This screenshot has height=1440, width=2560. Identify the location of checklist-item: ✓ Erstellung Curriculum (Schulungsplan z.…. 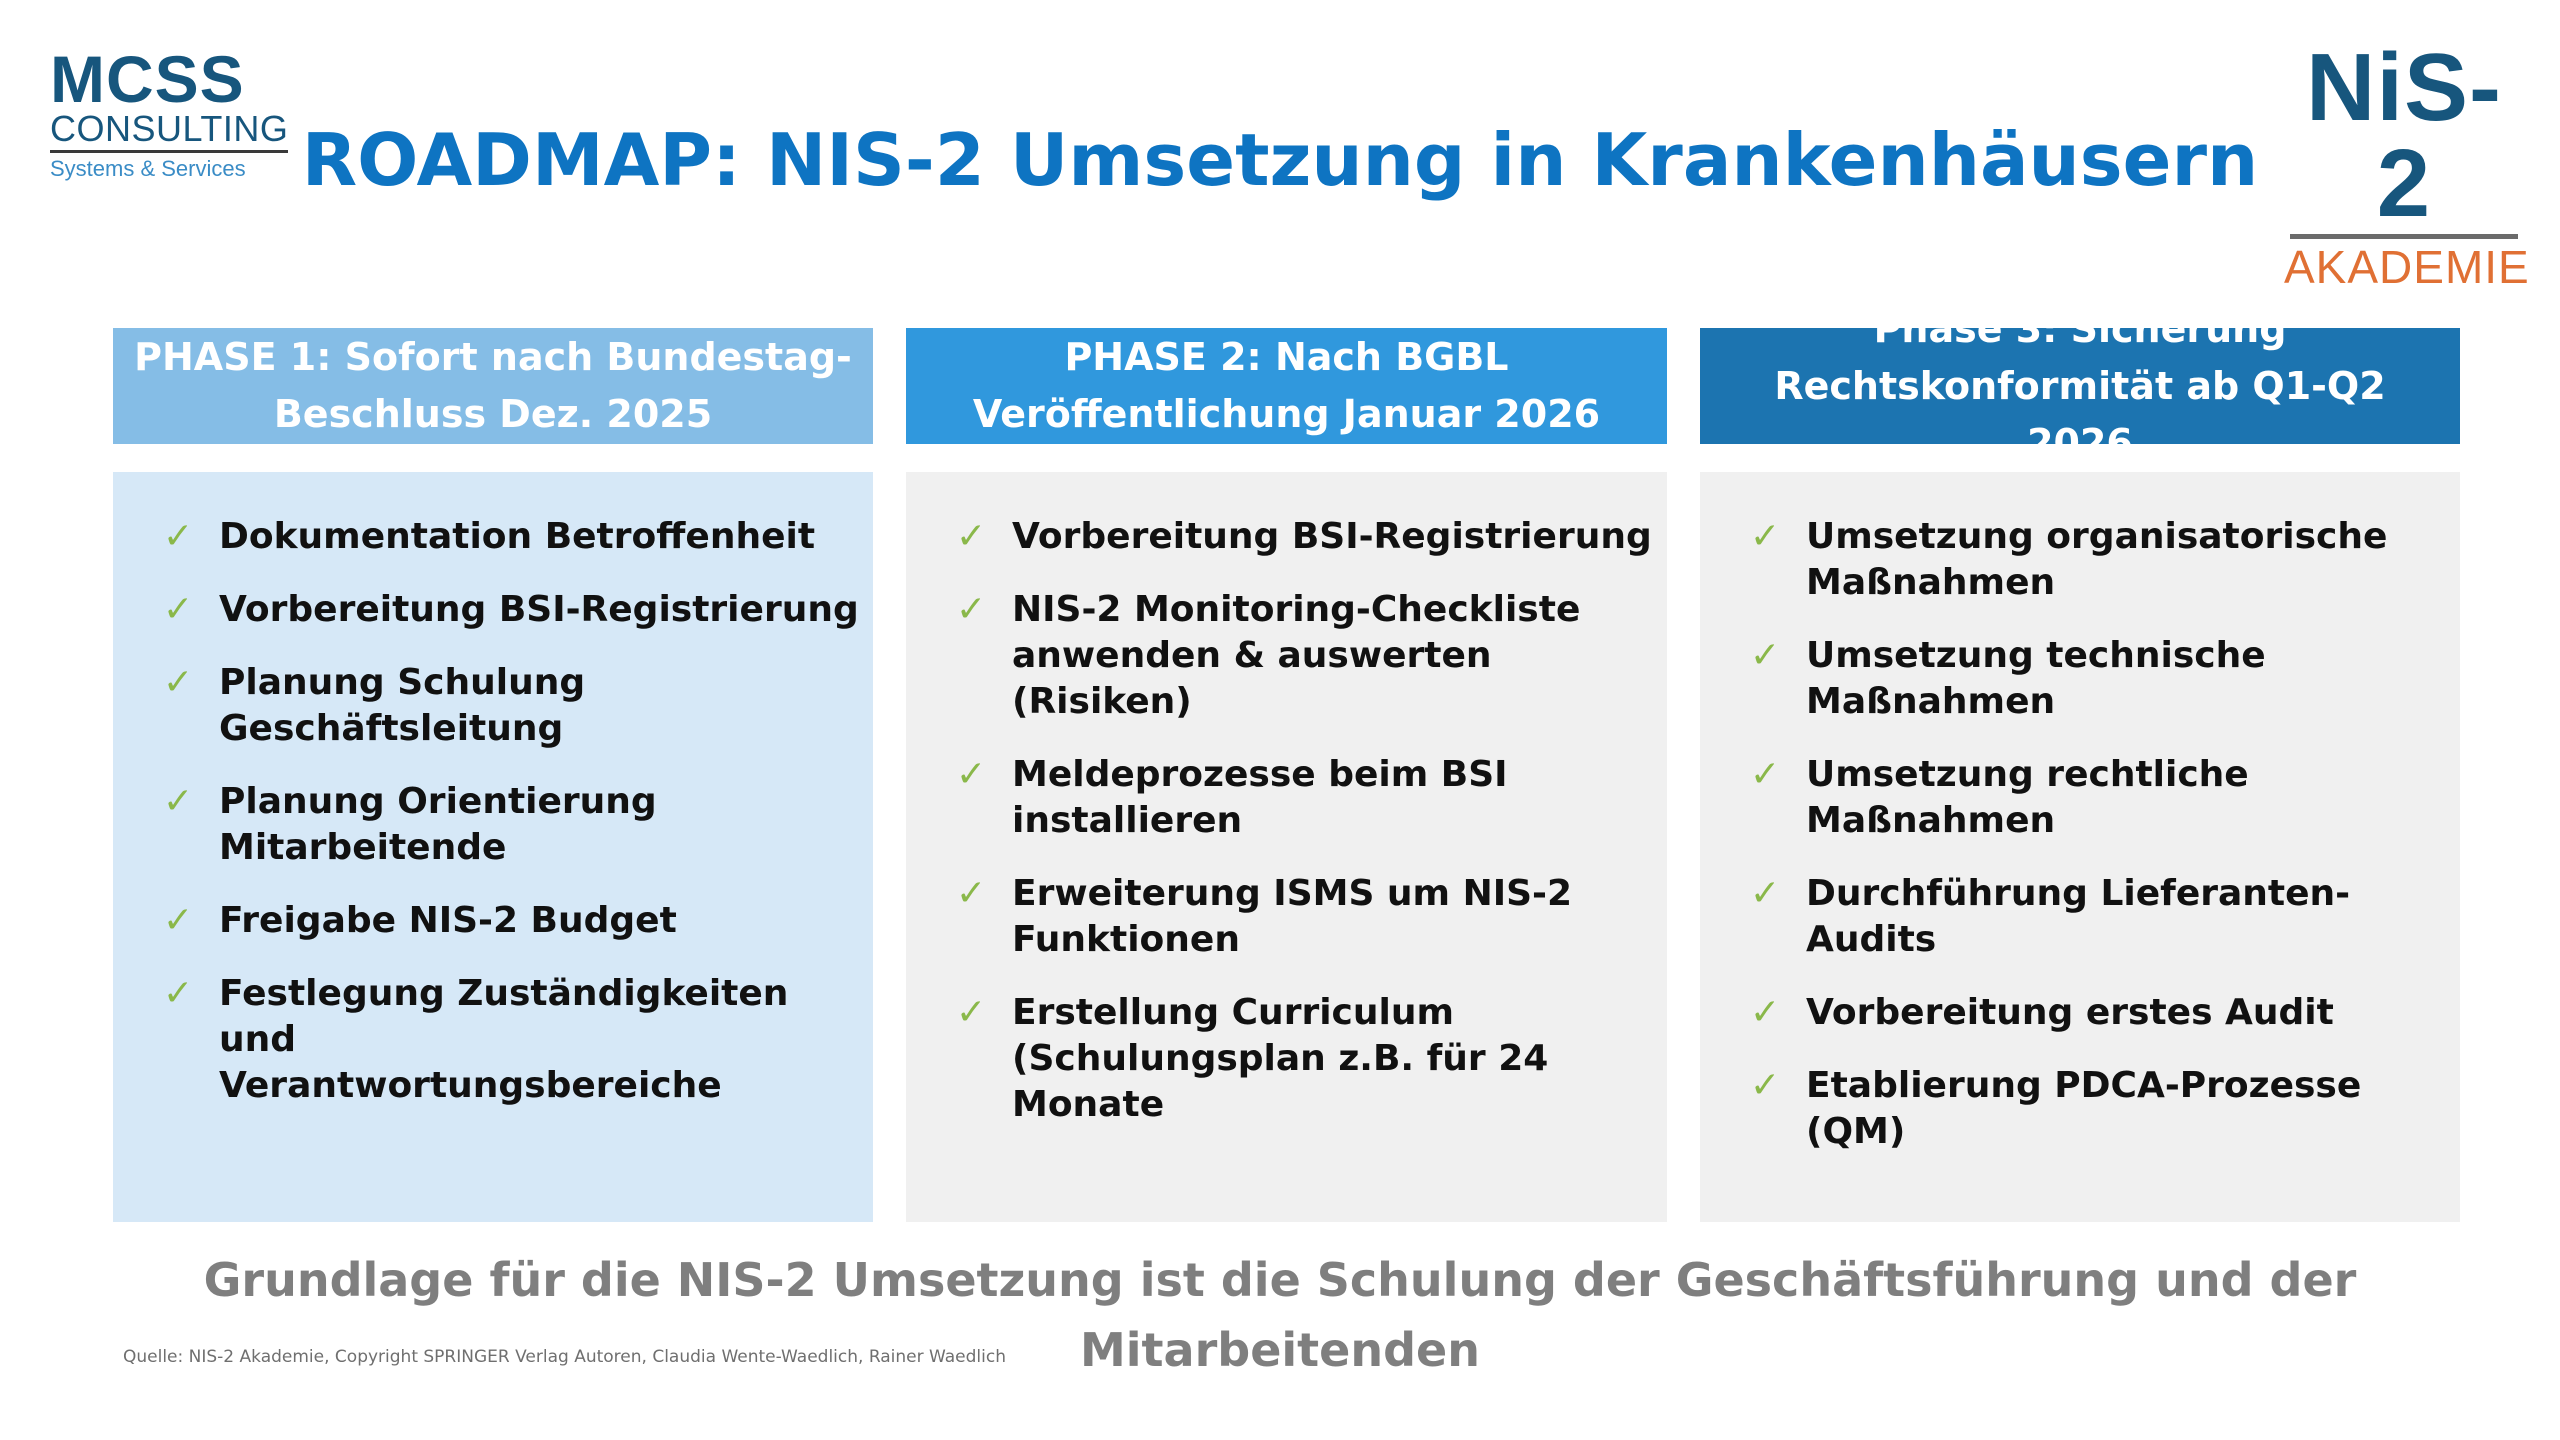
(1311, 1059).